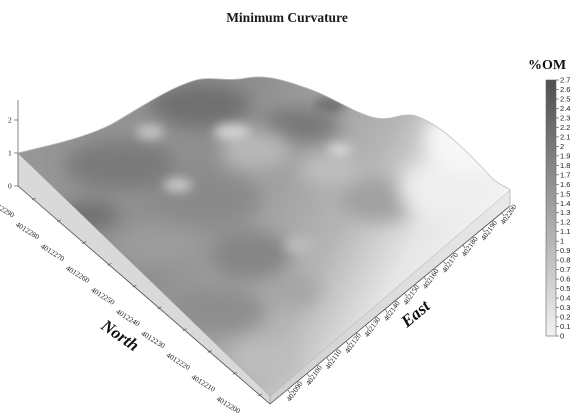 The image size is (574, 414). Describe the element at coordinates (565, 250) in the screenshot. I see `legend-tick-label: 0.9` at that location.